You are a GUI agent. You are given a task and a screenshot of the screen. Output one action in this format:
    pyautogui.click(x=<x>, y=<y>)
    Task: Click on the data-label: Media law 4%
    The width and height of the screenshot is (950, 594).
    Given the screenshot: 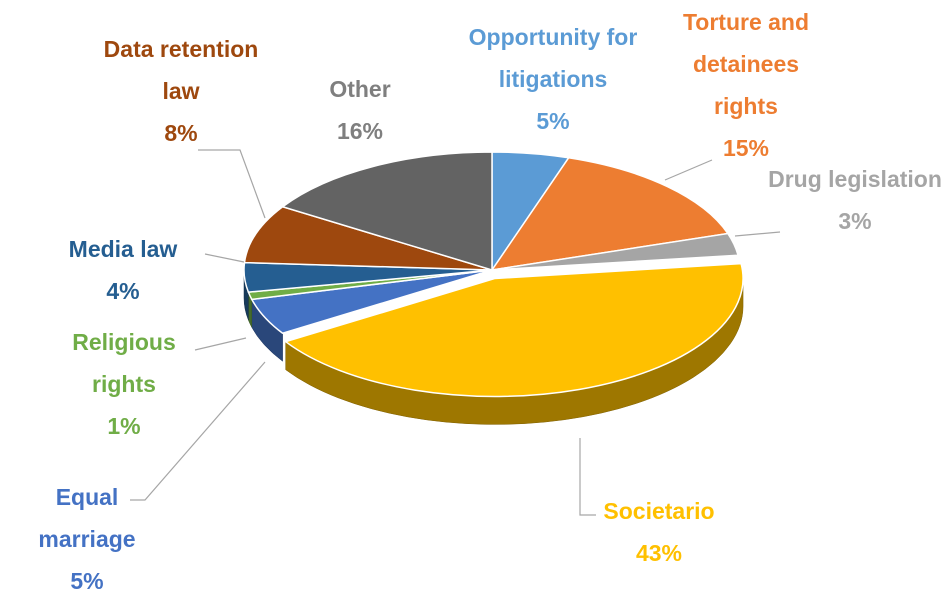 What is the action you would take?
    pyautogui.click(x=123, y=270)
    